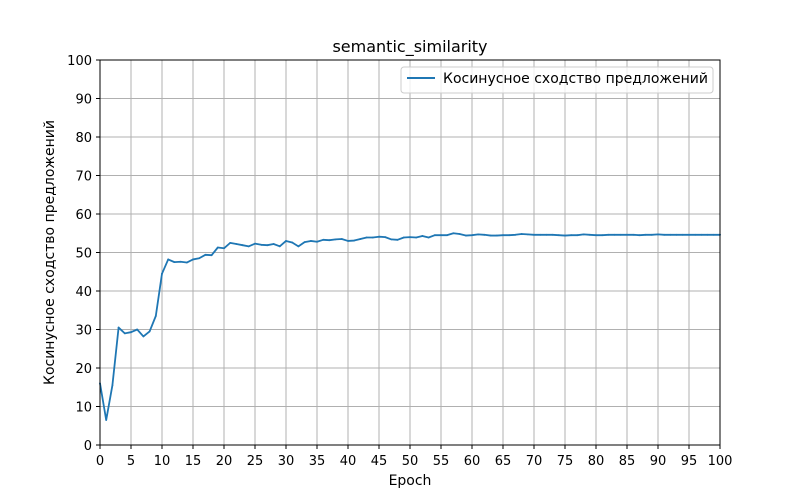  What do you see at coordinates (379, 461) in the screenshot?
I see `x-tick-label: 45` at bounding box center [379, 461].